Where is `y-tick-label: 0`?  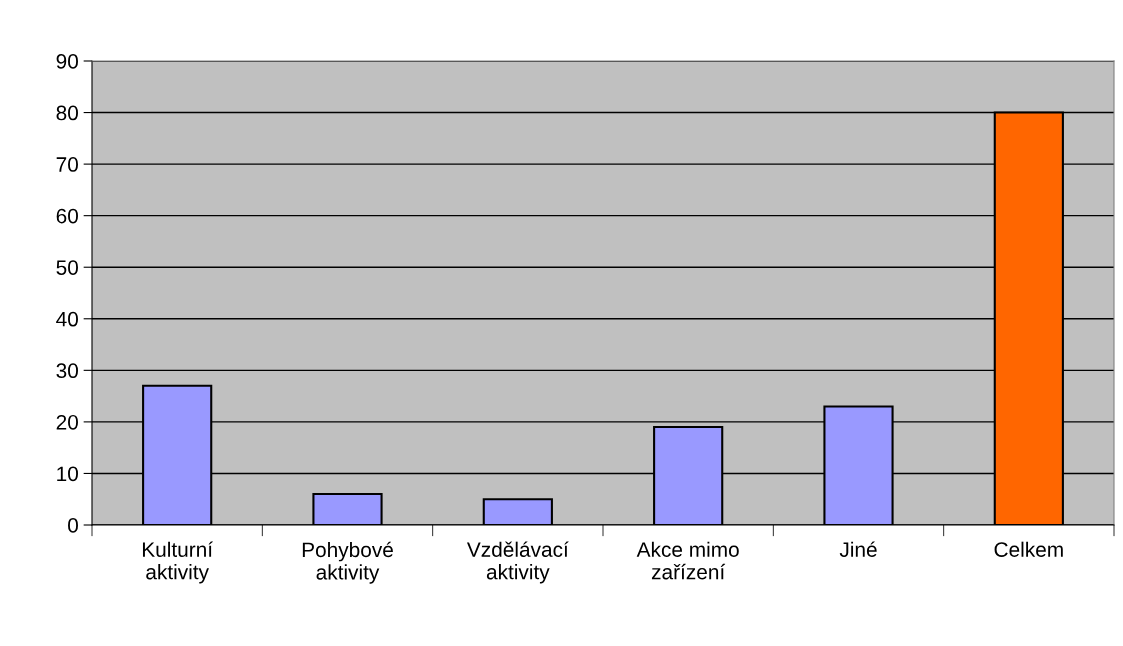
y-tick-label: 0 is located at coordinates (73, 525).